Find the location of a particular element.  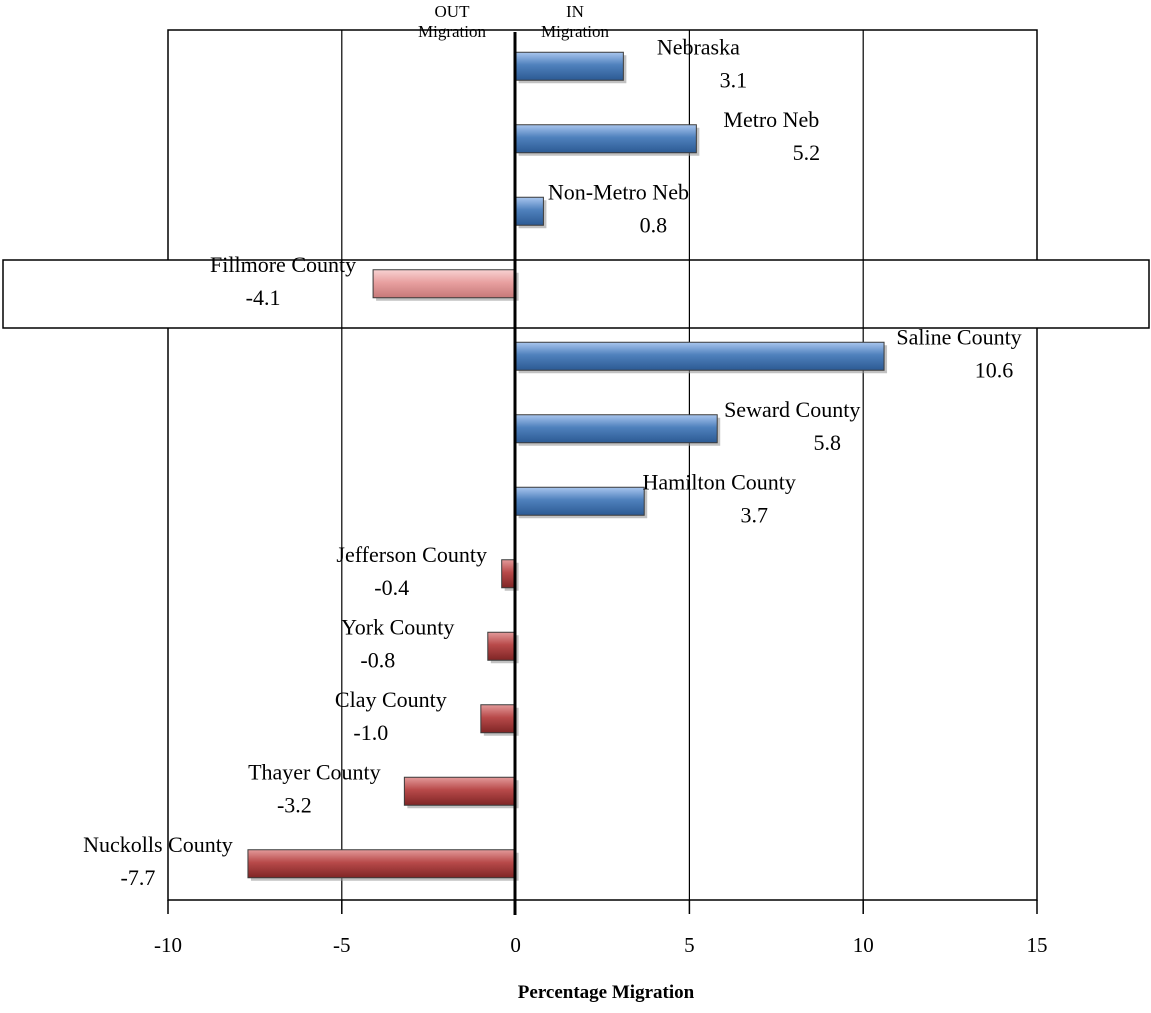

value-label: -7.7 is located at coordinates (138, 877).